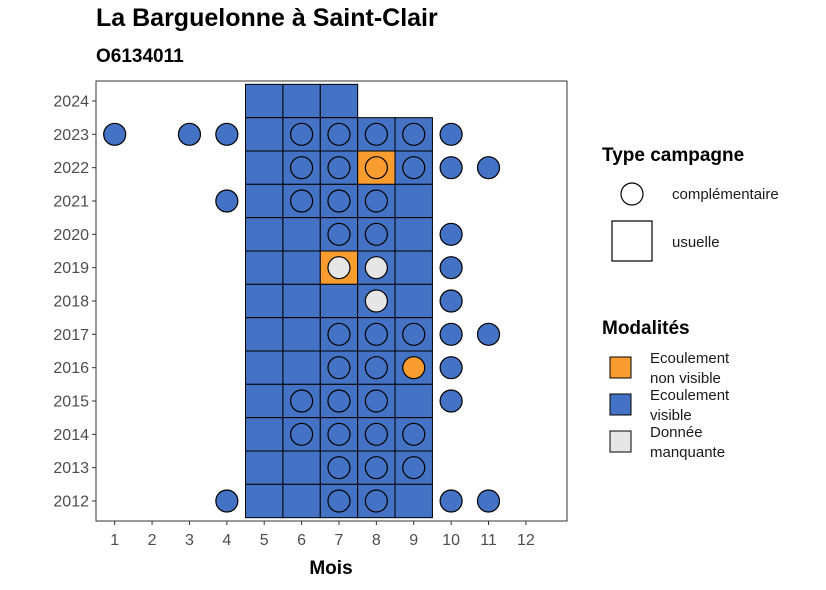  Describe the element at coordinates (339, 540) in the screenshot. I see `x-tick-label: 7` at that location.